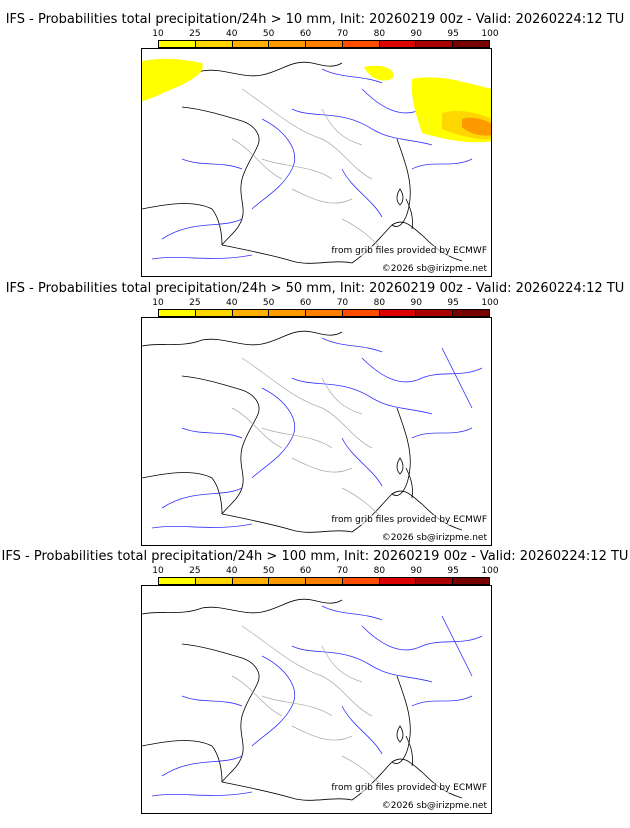 The width and height of the screenshot is (630, 828). I want to click on colorbar-tick-label: 100, so click(490, 303).